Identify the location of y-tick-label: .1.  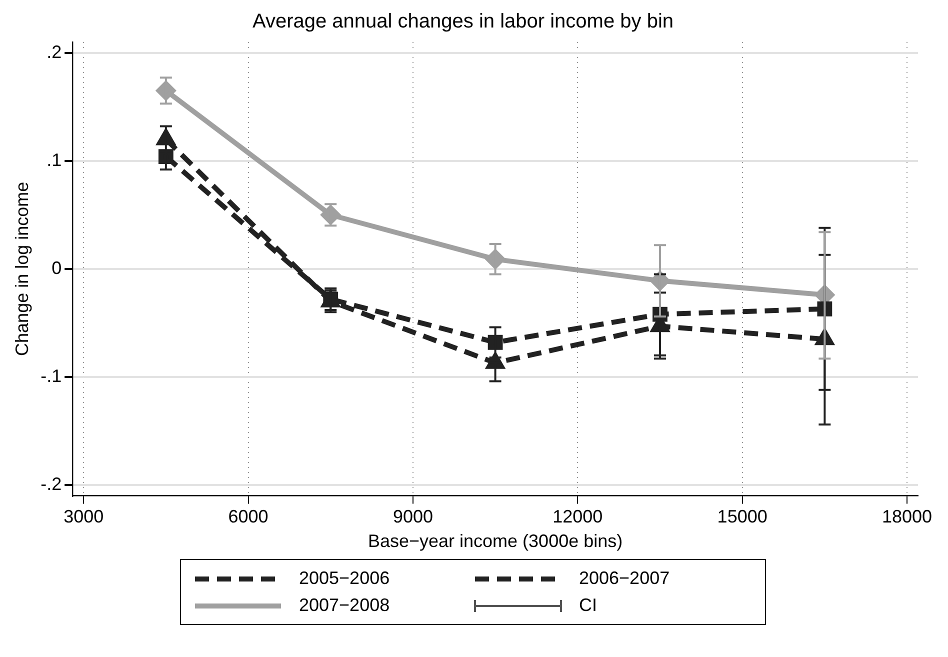
(54, 160).